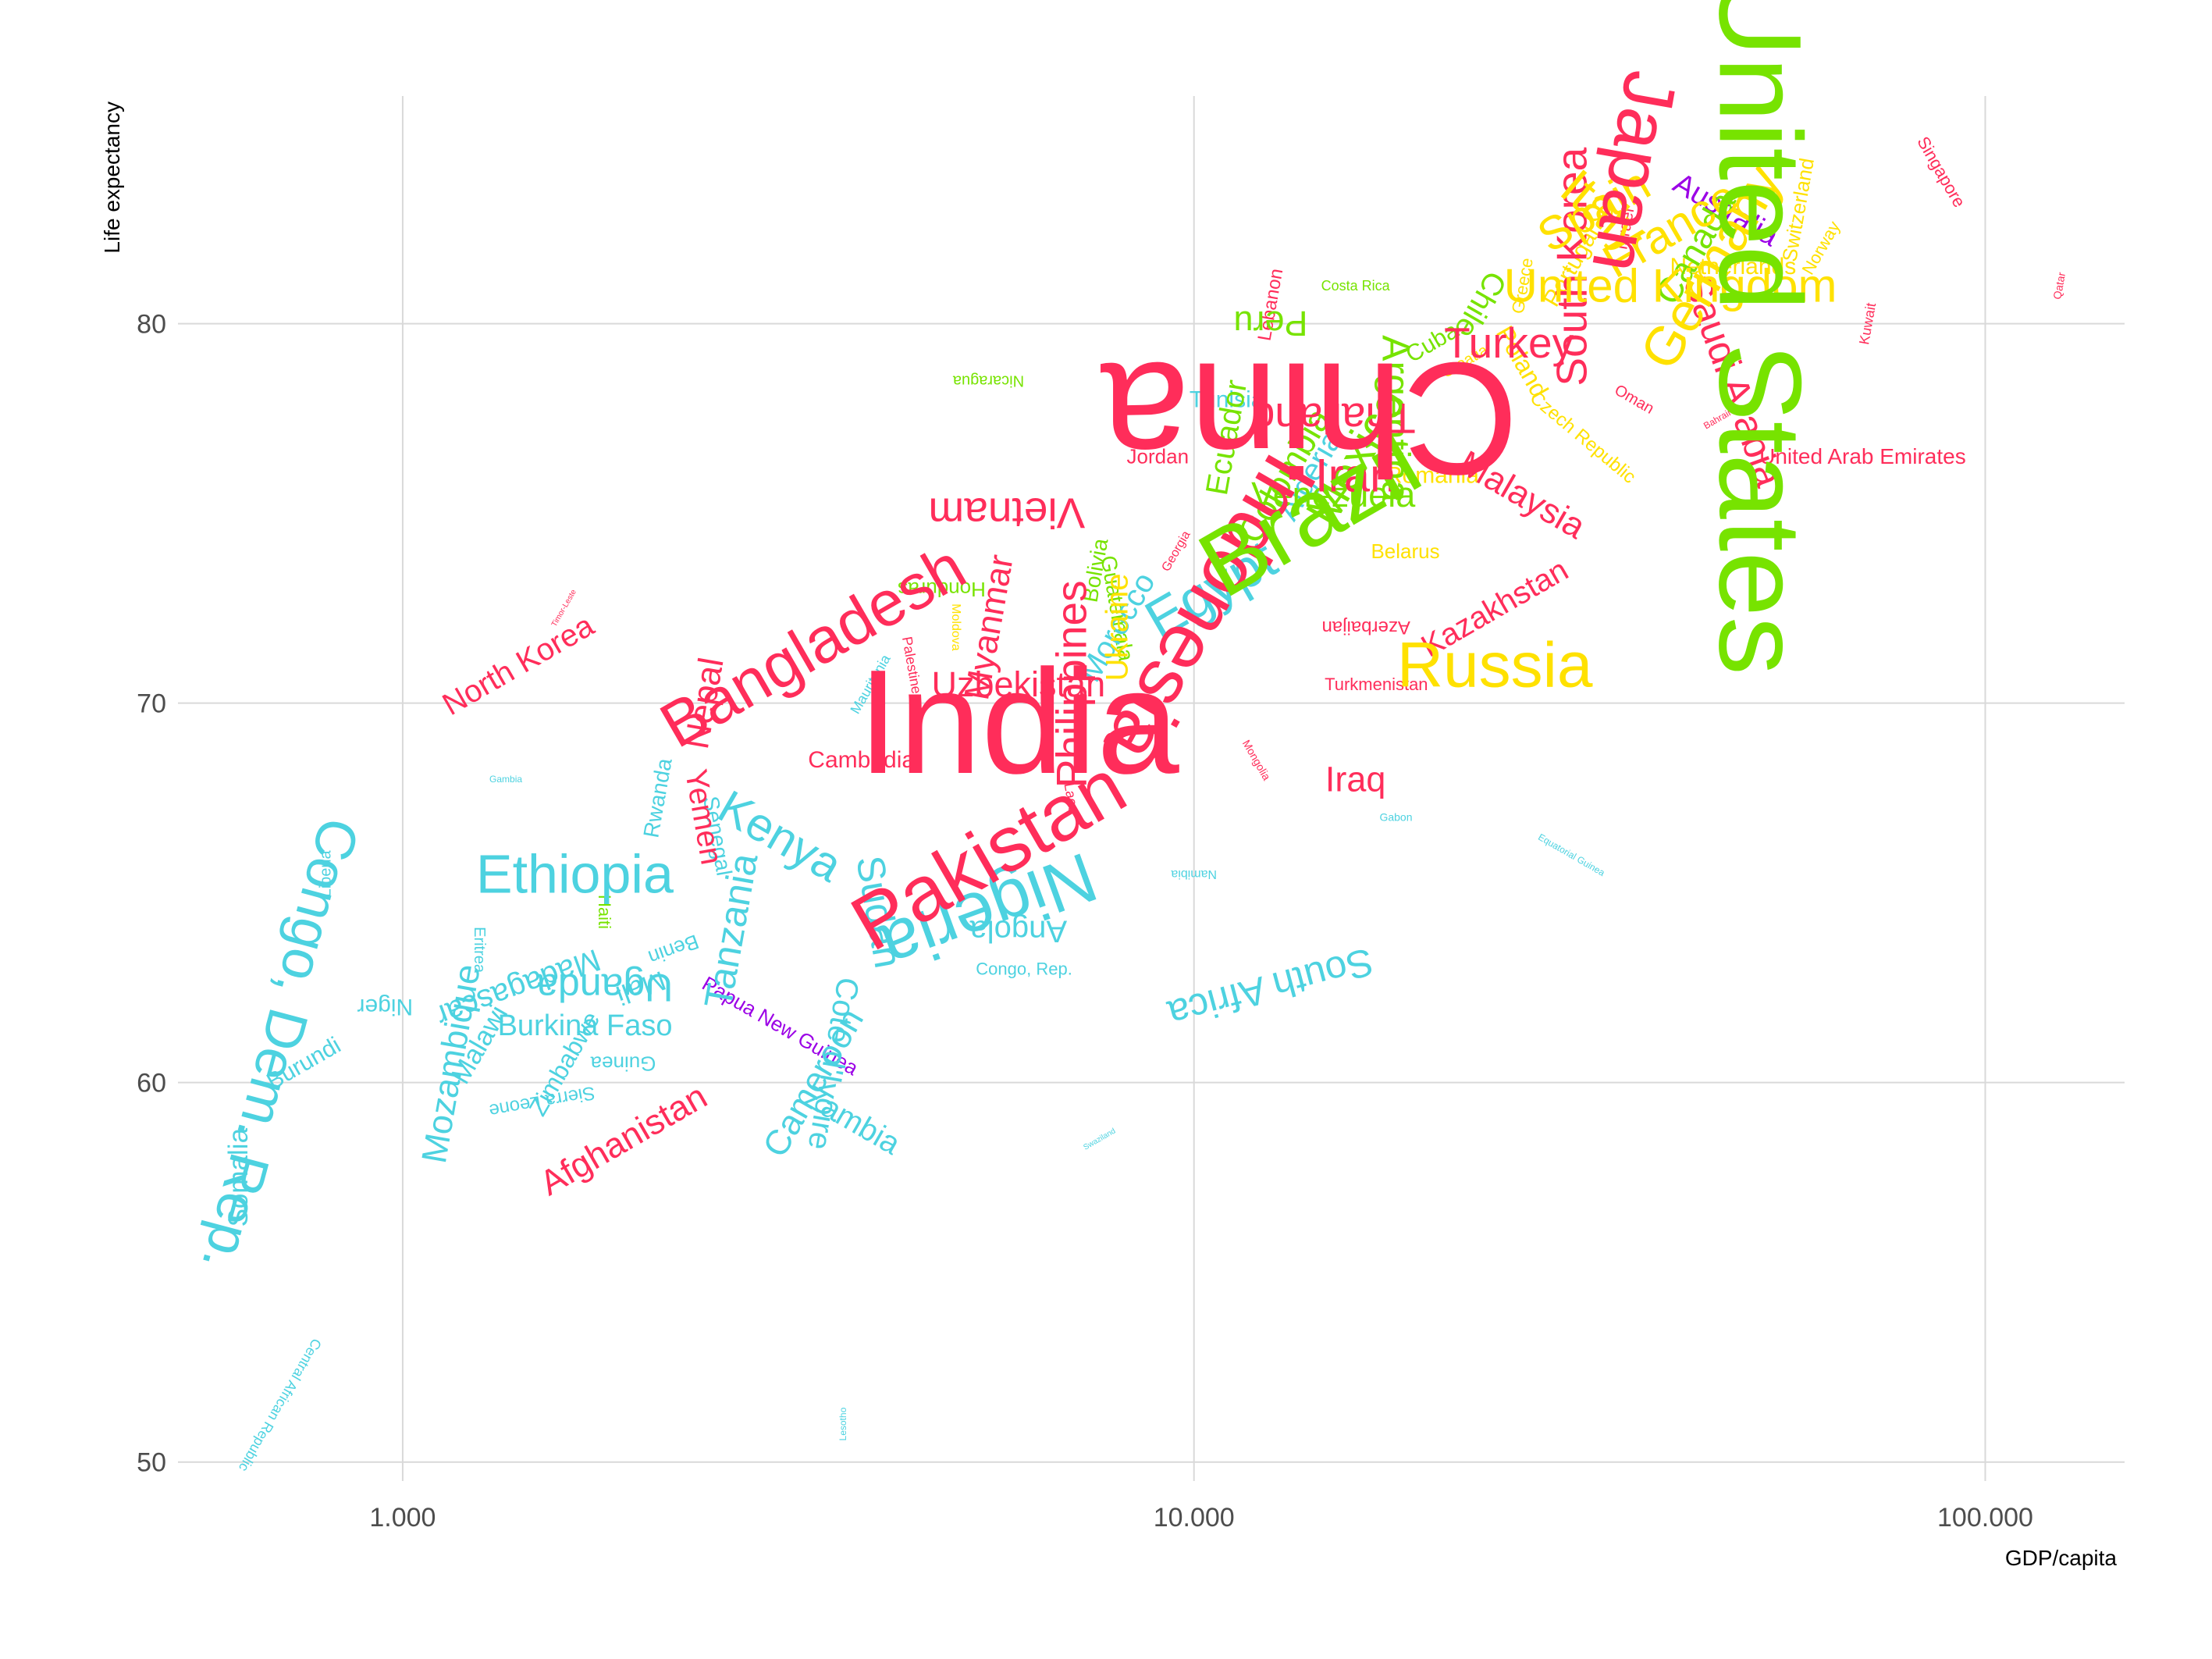 The height and width of the screenshot is (1659, 2212). What do you see at coordinates (1356, 779) in the screenshot?
I see `country-label: Iraq` at bounding box center [1356, 779].